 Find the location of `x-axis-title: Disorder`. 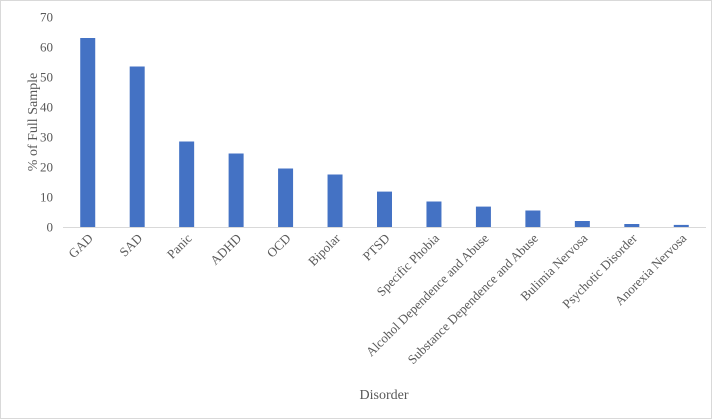

x-axis-title: Disorder is located at coordinates (384, 395).